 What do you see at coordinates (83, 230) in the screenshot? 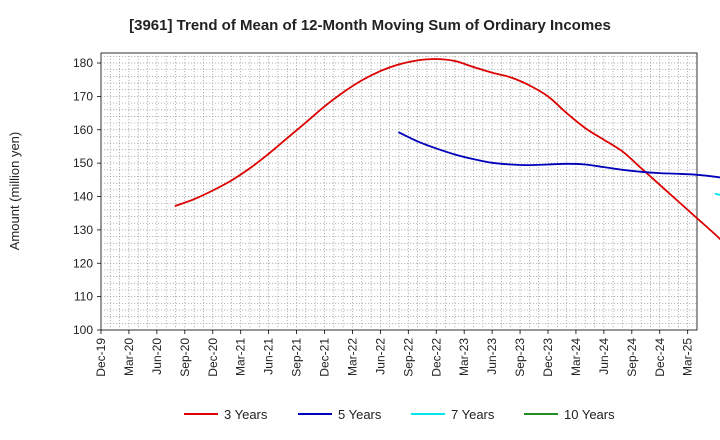
I see `y-tick-label: 130` at bounding box center [83, 230].